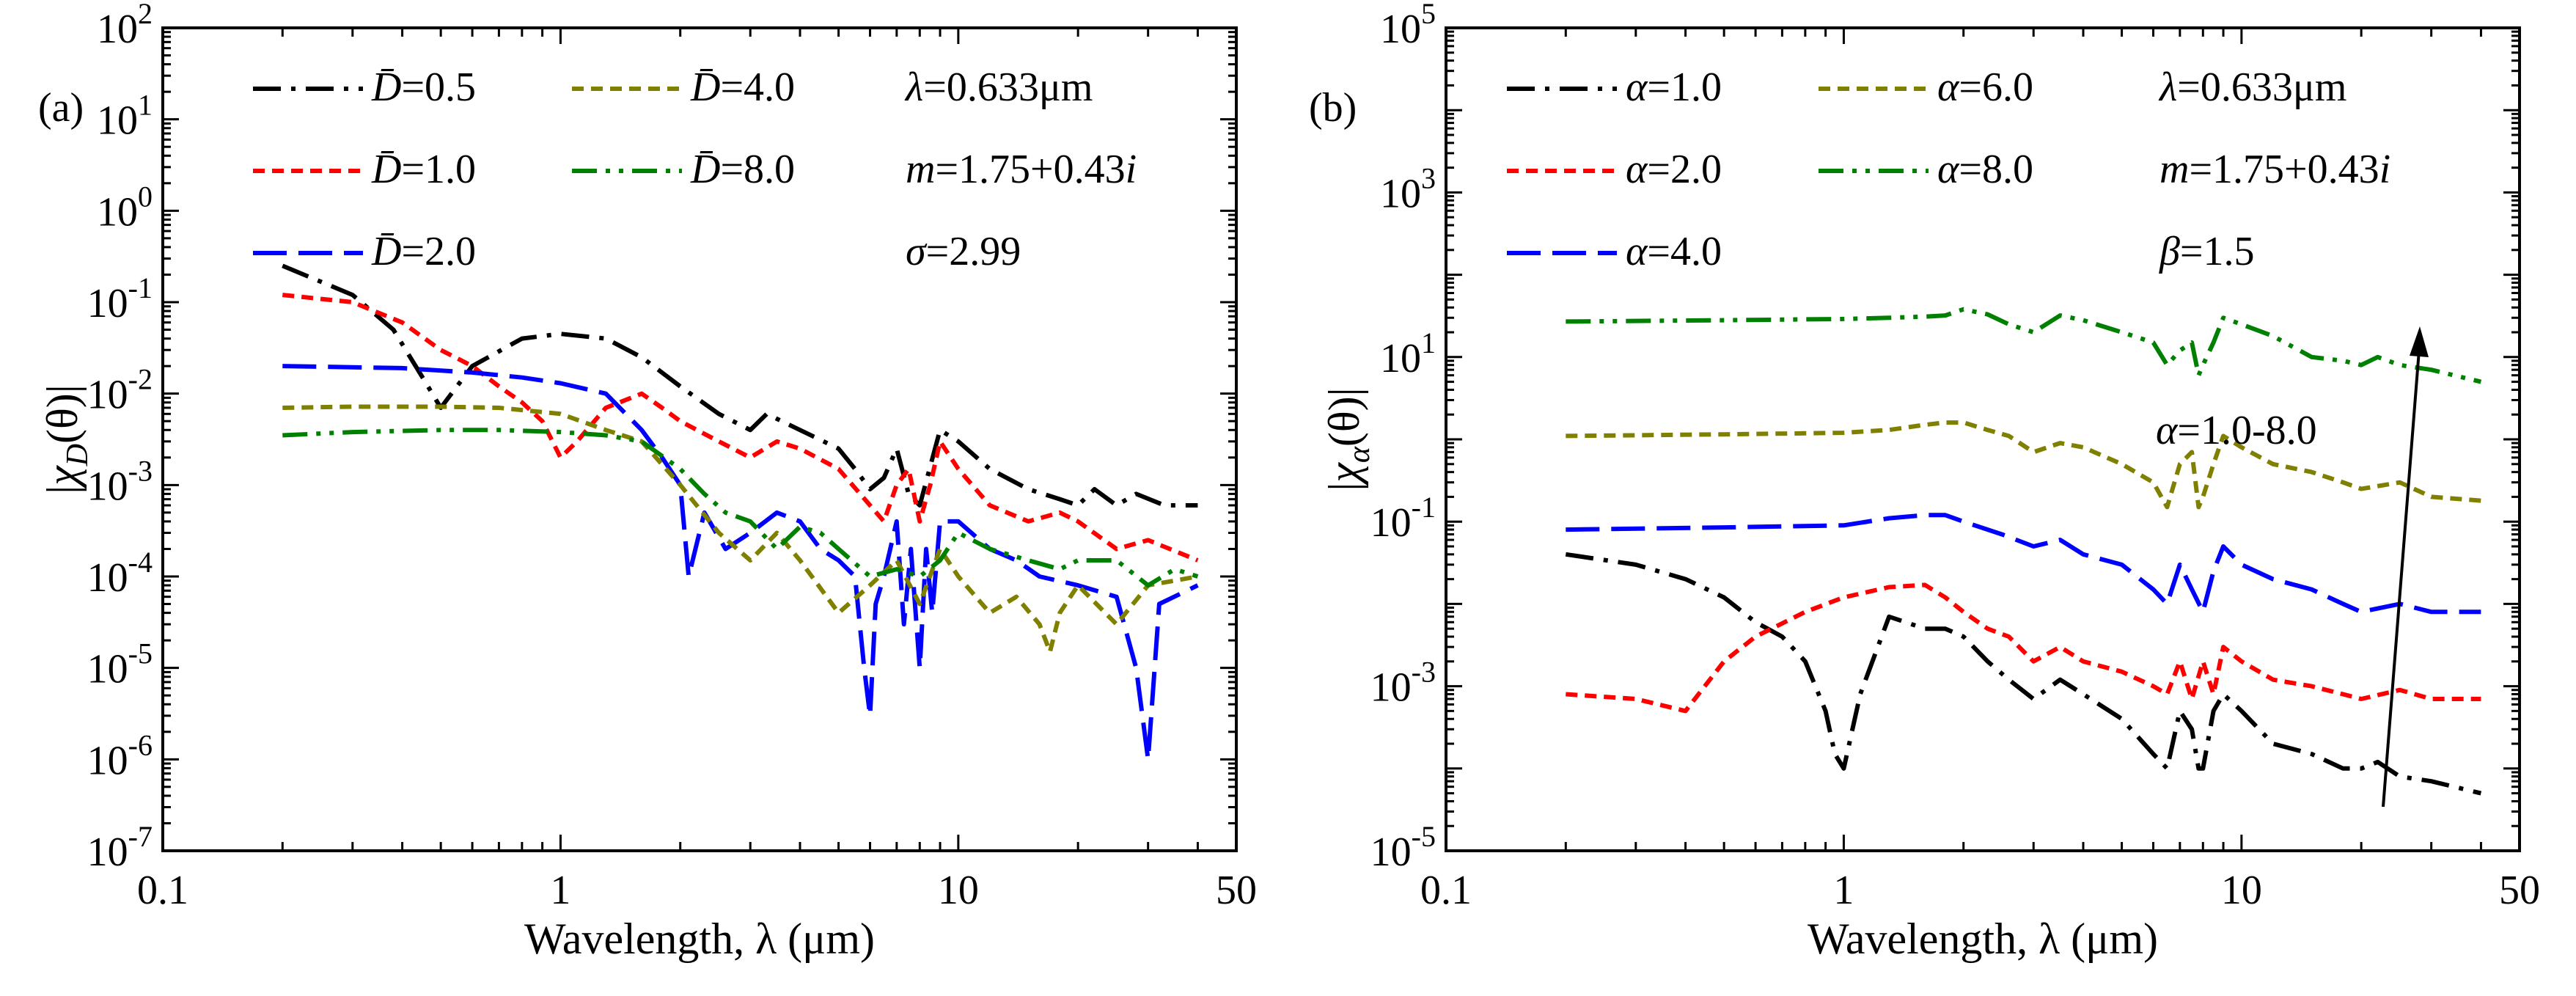 The image size is (2576, 996). I want to click on y-axis-title: |χD(θ)|, so click(66, 439).